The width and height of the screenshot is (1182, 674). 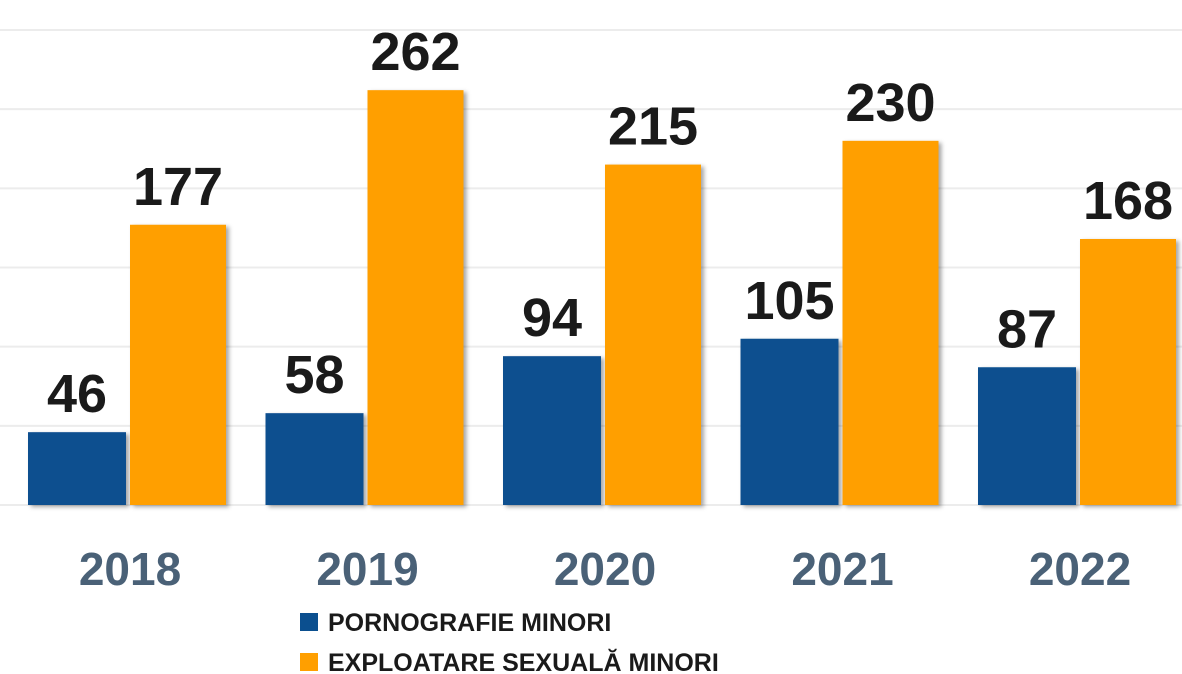 What do you see at coordinates (415, 52) in the screenshot?
I see `value-label: 262` at bounding box center [415, 52].